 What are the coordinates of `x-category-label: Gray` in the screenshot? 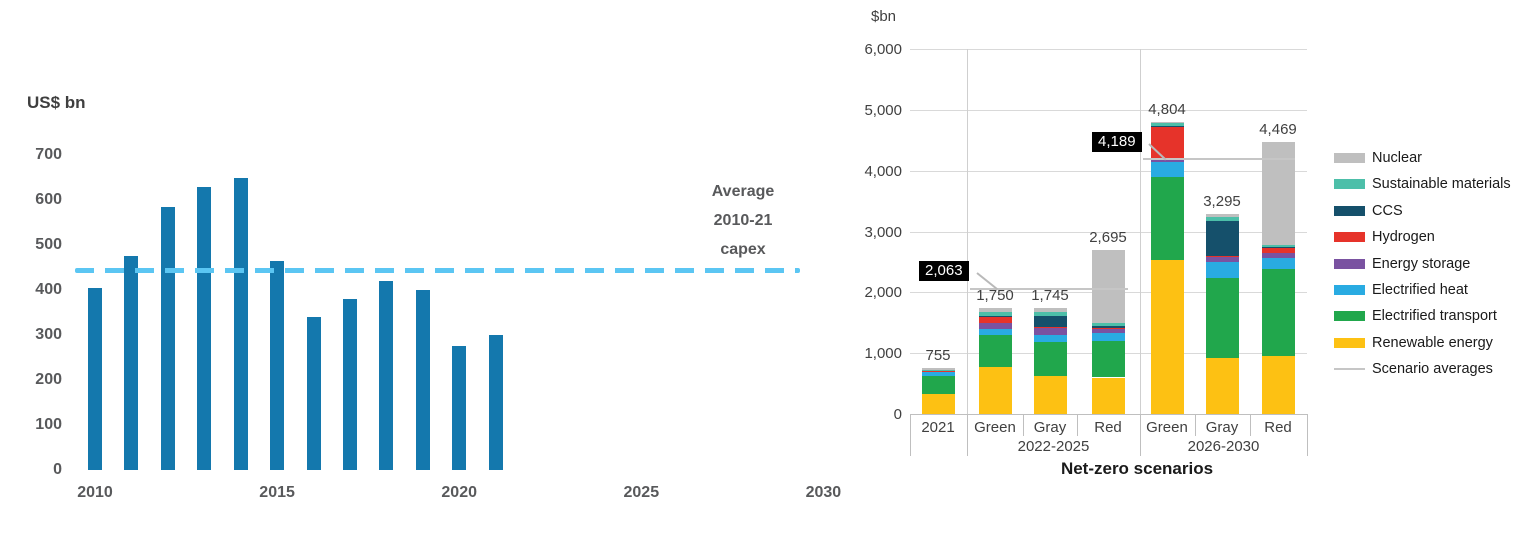 It's located at (1222, 427).